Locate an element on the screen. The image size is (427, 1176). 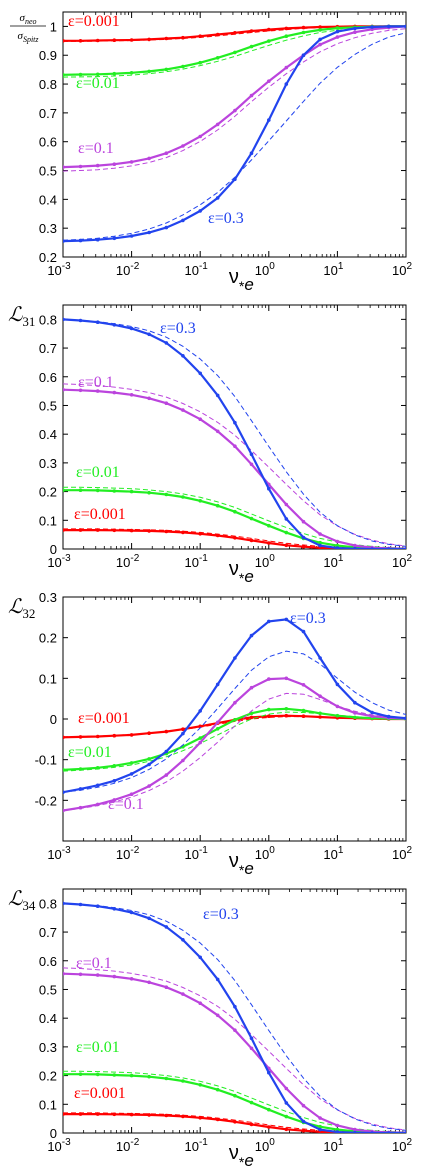
y-tick-label: 0.8 is located at coordinates (48, 903).